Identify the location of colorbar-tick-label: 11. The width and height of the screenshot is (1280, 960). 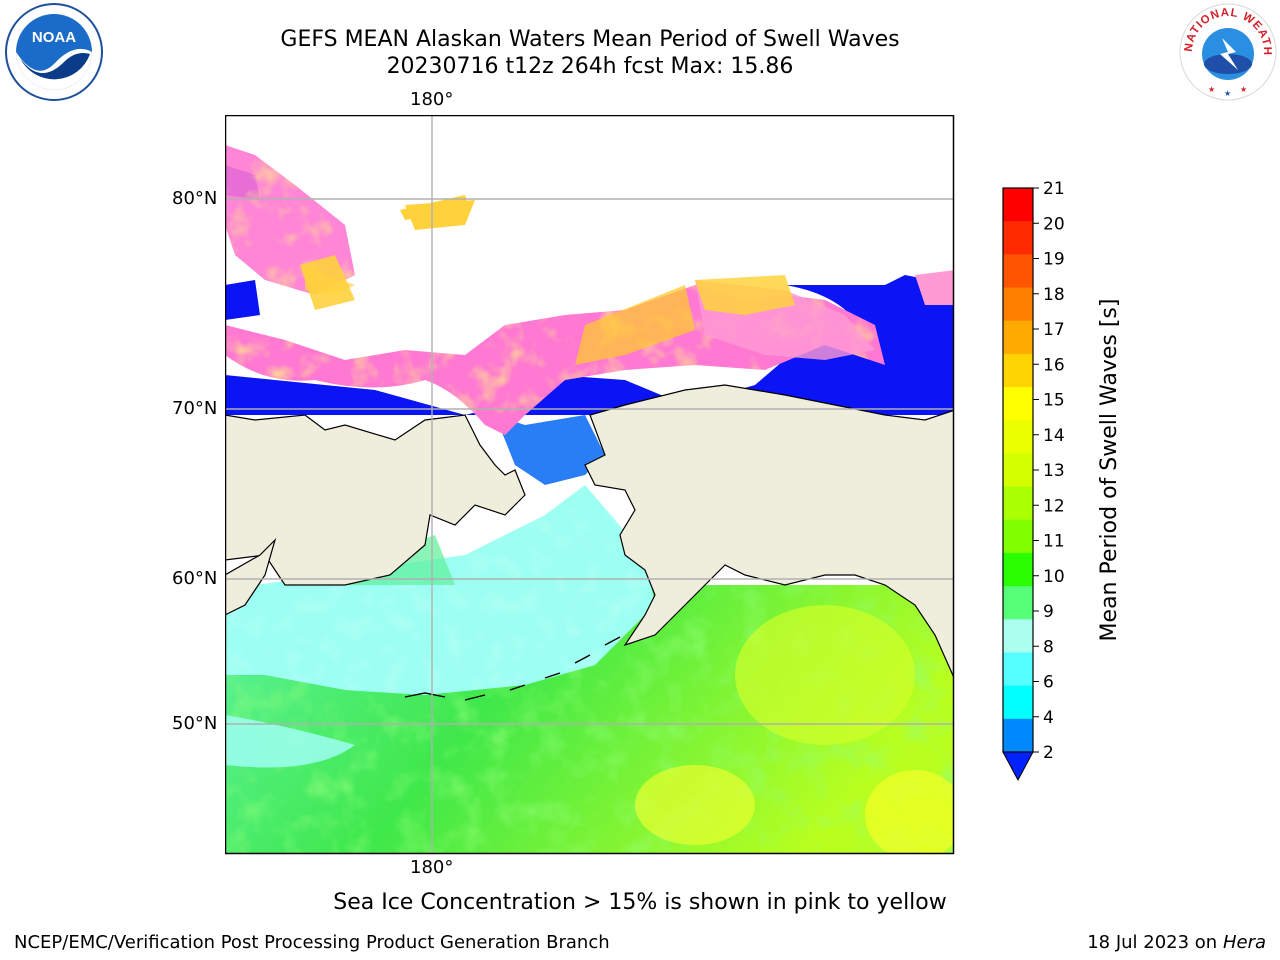
(1054, 542).